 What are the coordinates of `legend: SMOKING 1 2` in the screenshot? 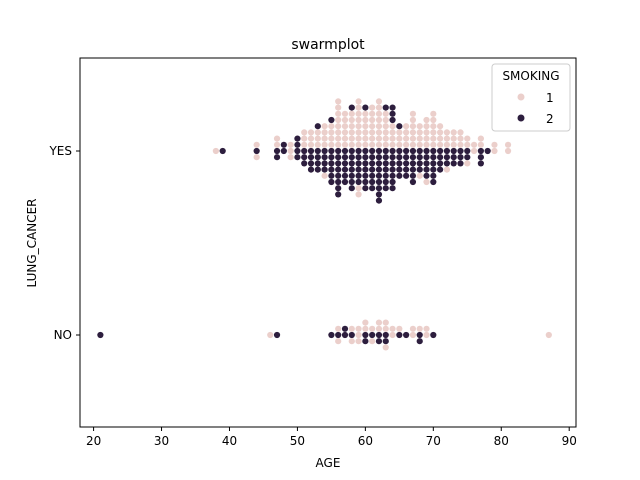 It's located at (531, 97).